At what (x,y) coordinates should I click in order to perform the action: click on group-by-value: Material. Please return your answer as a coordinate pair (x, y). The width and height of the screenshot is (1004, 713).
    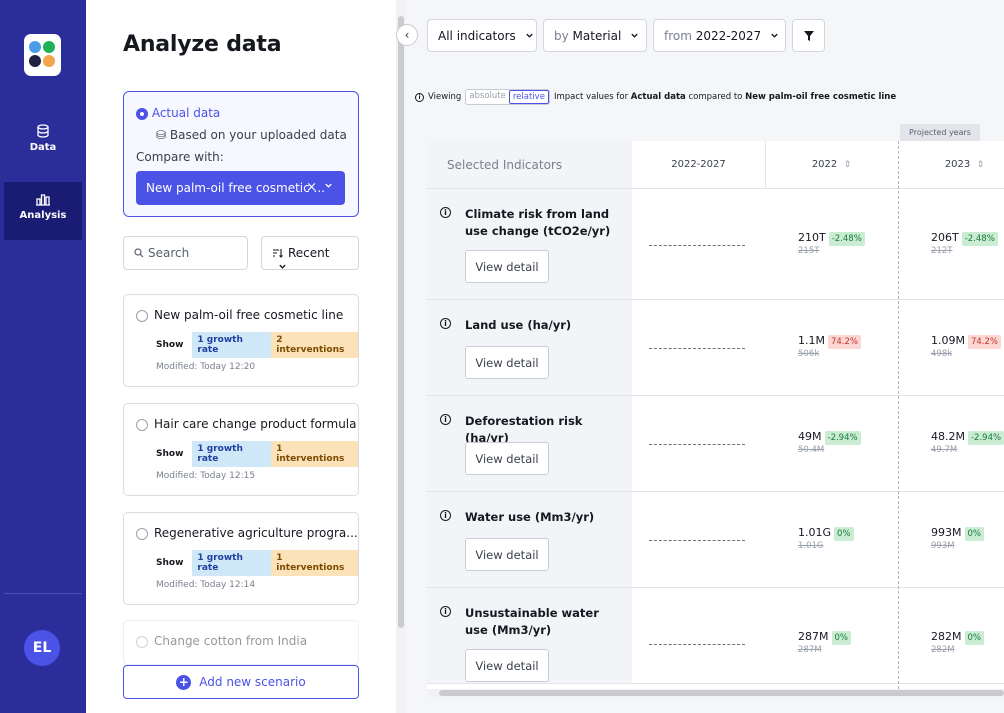
    Looking at the image, I should click on (597, 36).